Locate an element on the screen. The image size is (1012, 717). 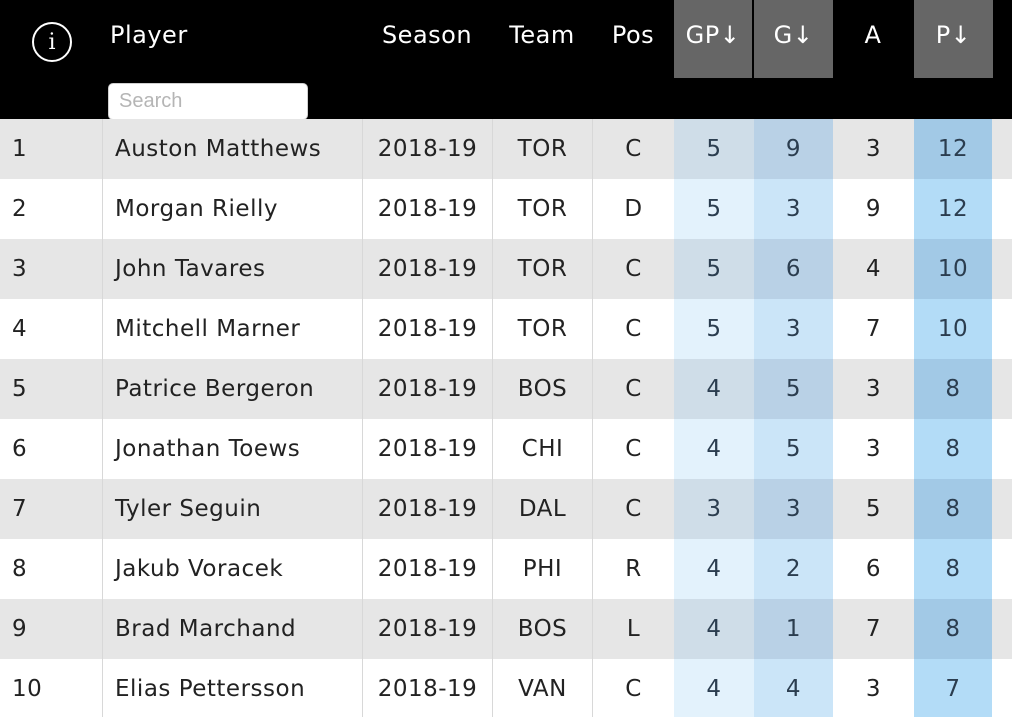
cell-g: 2 is located at coordinates (793, 569).